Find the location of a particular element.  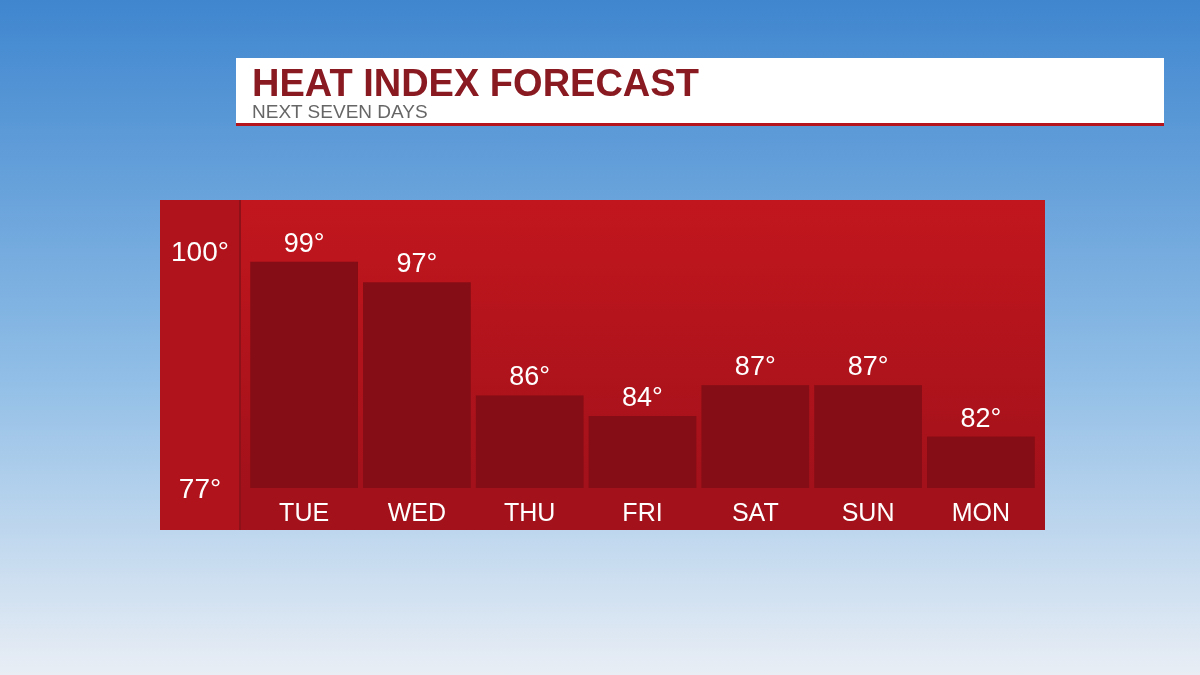

chart-subtitle: NEXT SEVEN DAYS is located at coordinates (340, 111).